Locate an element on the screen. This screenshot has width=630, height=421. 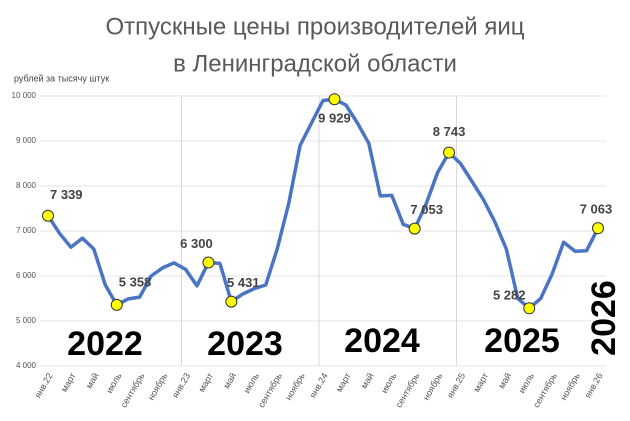
year-label: 2026 is located at coordinates (604, 318).